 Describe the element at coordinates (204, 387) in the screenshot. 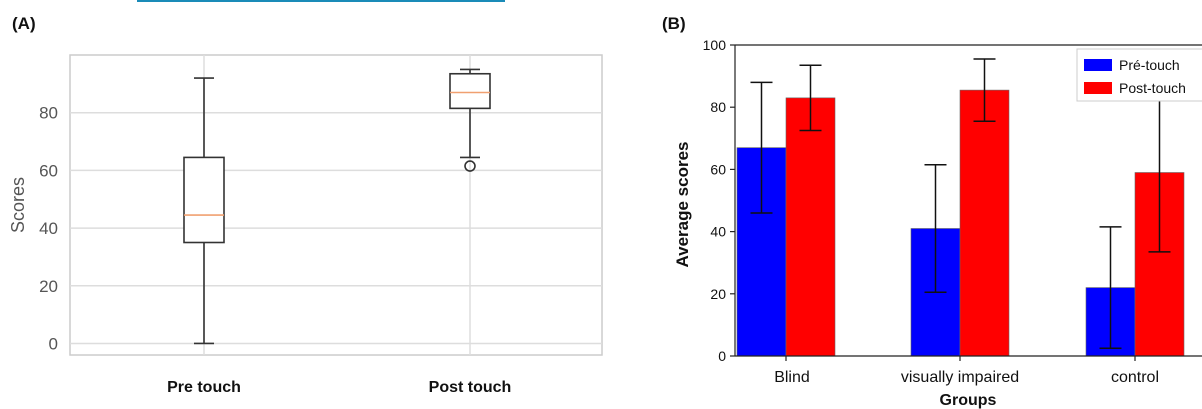

I see `x-tick-label-a: Pre touch` at that location.